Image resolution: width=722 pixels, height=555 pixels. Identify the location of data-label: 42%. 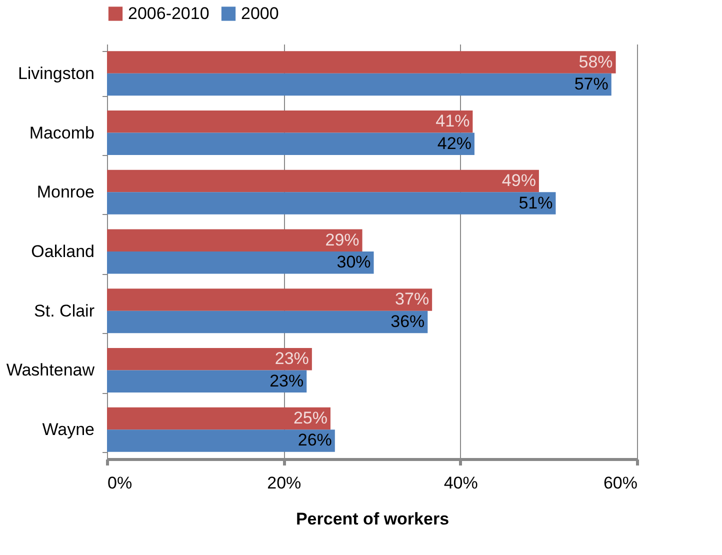
(454, 143).